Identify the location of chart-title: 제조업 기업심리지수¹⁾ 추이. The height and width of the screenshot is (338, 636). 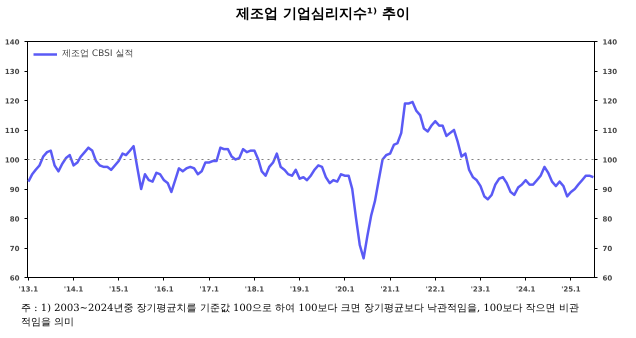
(323, 14).